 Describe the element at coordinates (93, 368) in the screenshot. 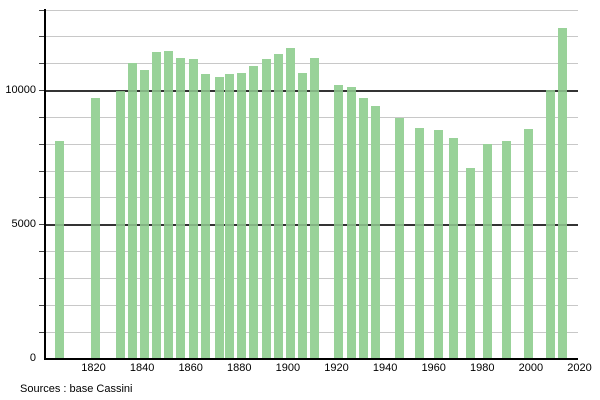

I see `x-axis-label-1820: 1820` at that location.